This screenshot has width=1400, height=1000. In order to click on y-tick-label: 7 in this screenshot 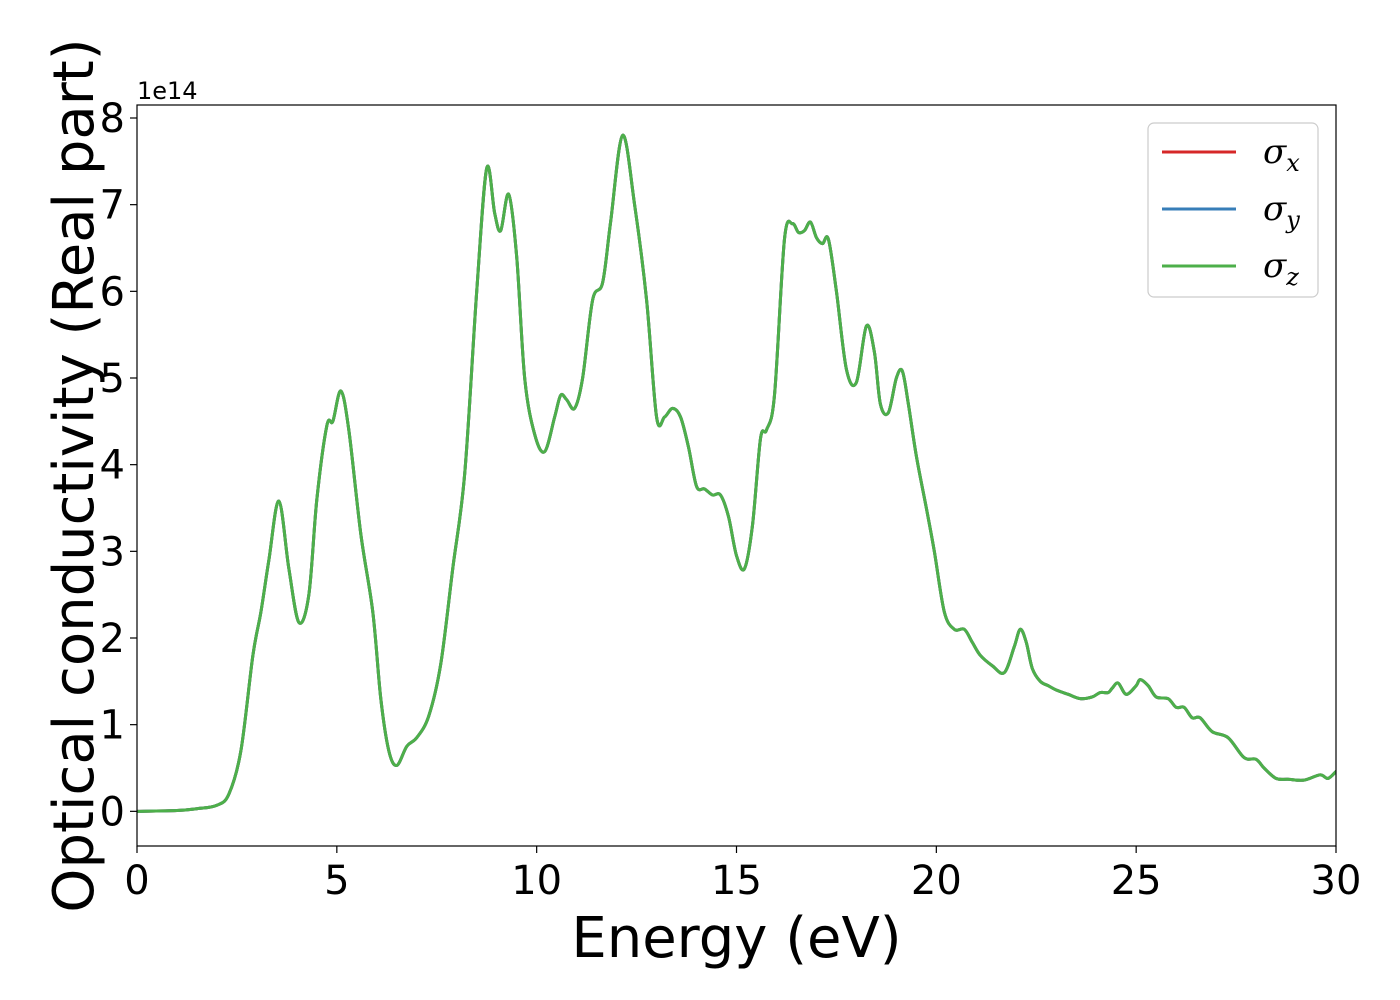, I will do `click(112, 206)`.